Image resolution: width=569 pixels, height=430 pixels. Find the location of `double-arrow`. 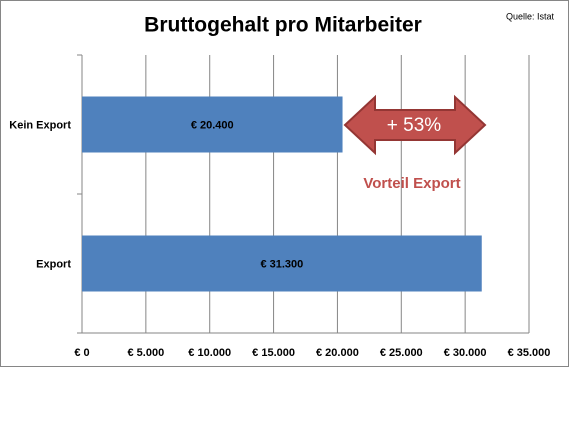

double-arrow is located at coordinates (415, 125).